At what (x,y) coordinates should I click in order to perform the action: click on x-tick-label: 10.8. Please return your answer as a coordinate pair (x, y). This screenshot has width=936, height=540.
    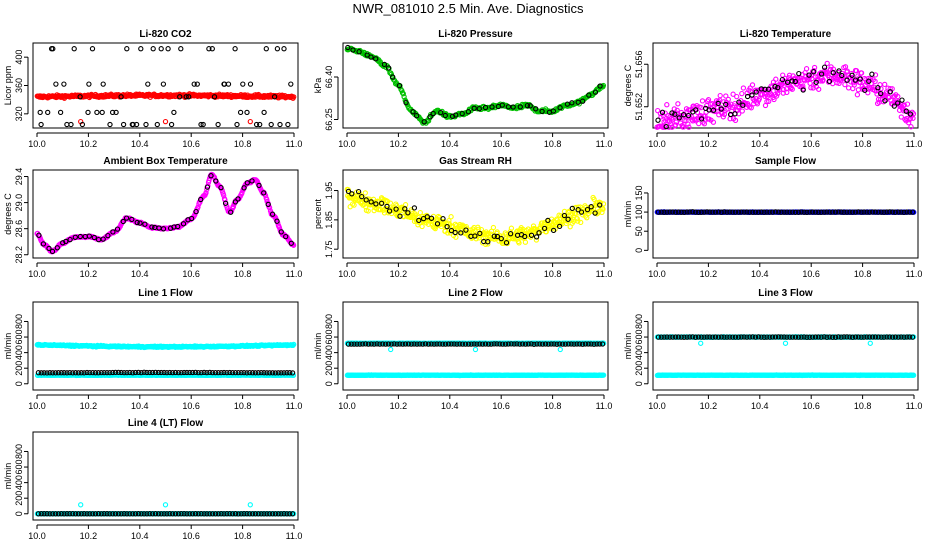
    Looking at the image, I should click on (553, 406).